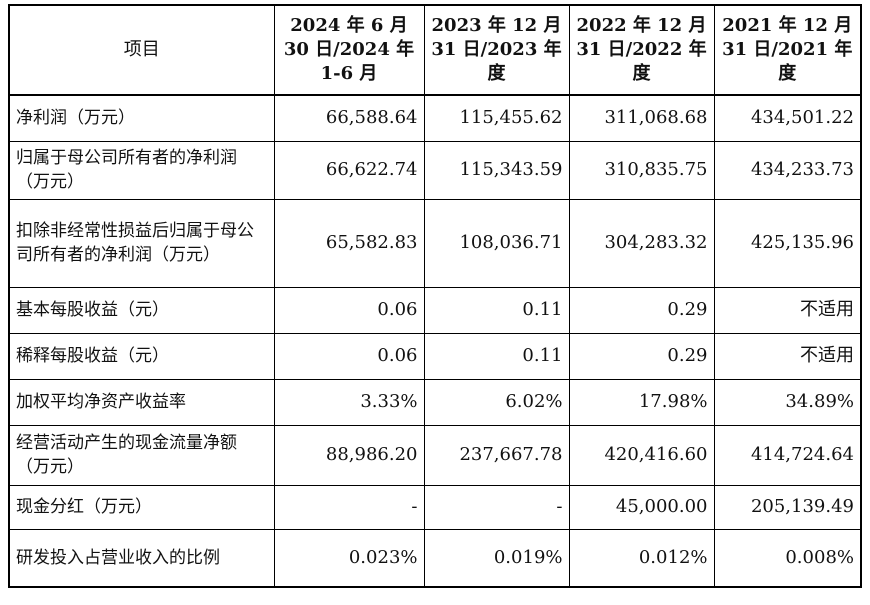 The image size is (870, 605). I want to click on cell-value: 115,455.62, so click(496, 118).